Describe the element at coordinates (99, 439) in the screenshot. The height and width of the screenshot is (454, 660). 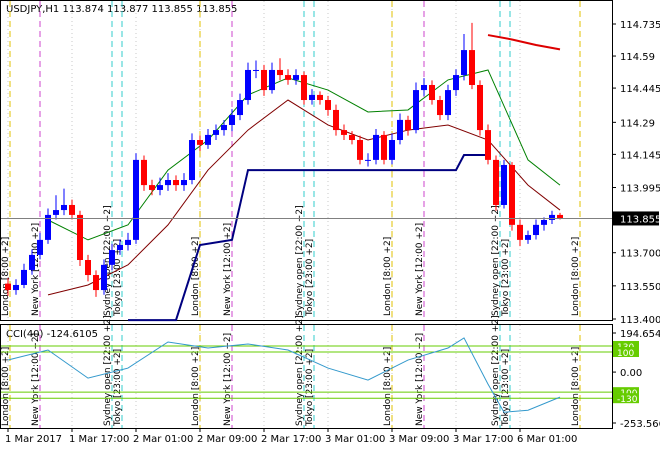
I see `x-tick-label: 1 Mar 17:00` at that location.